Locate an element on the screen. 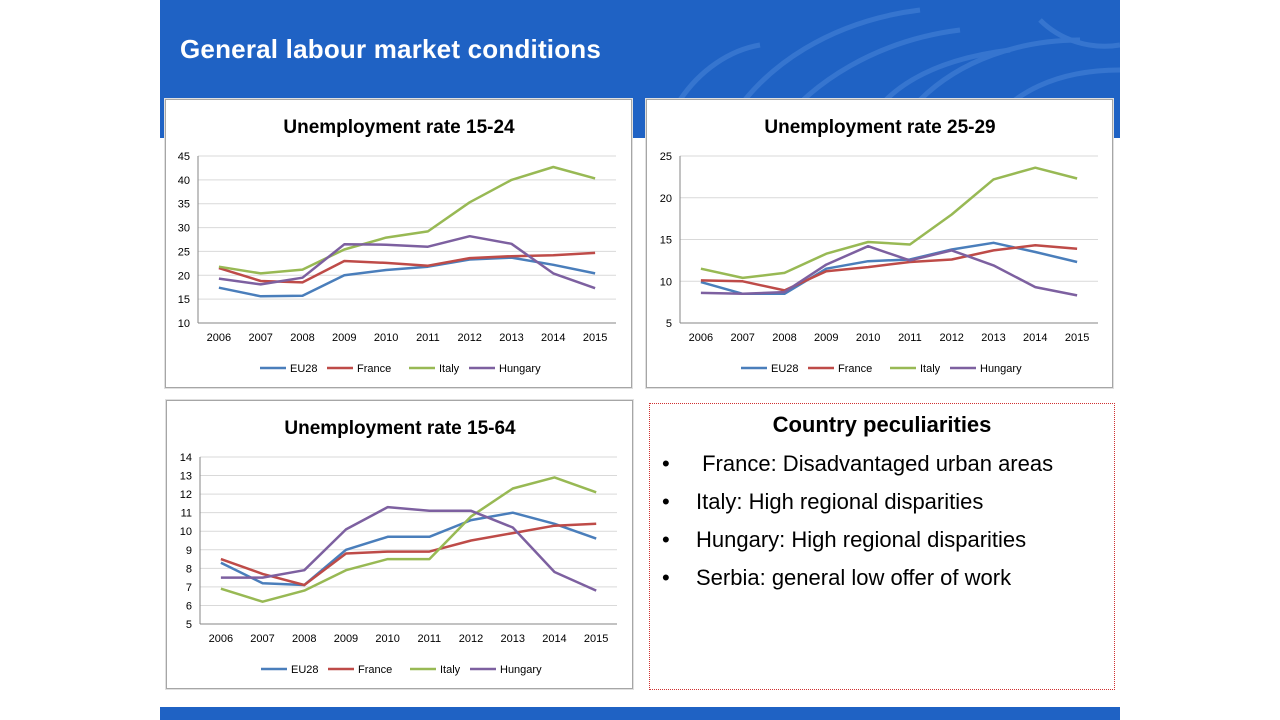  y-tick-label: 9 is located at coordinates (189, 551).